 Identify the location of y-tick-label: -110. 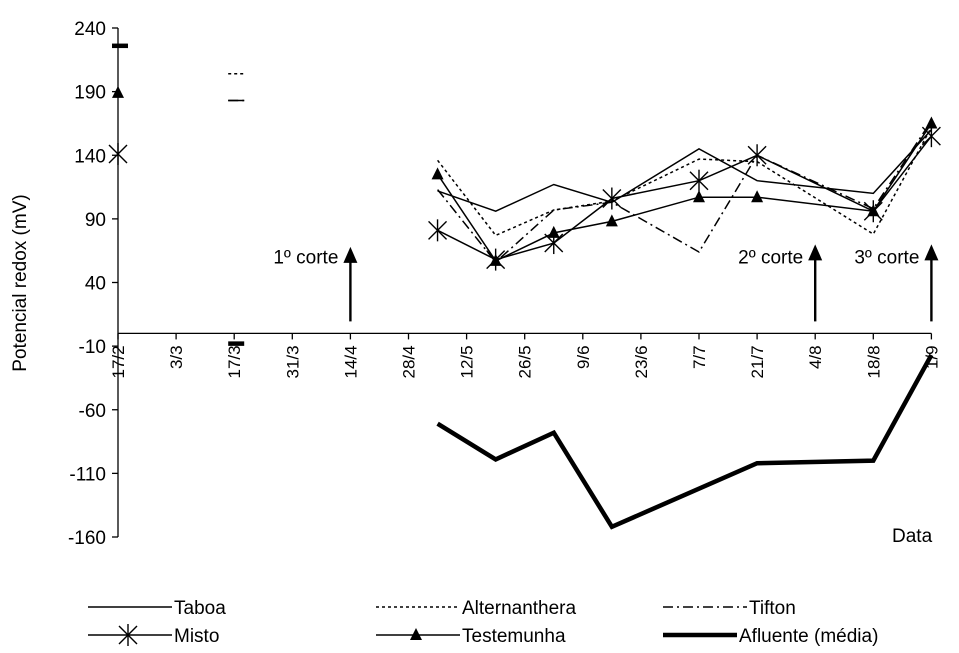
(87, 474).